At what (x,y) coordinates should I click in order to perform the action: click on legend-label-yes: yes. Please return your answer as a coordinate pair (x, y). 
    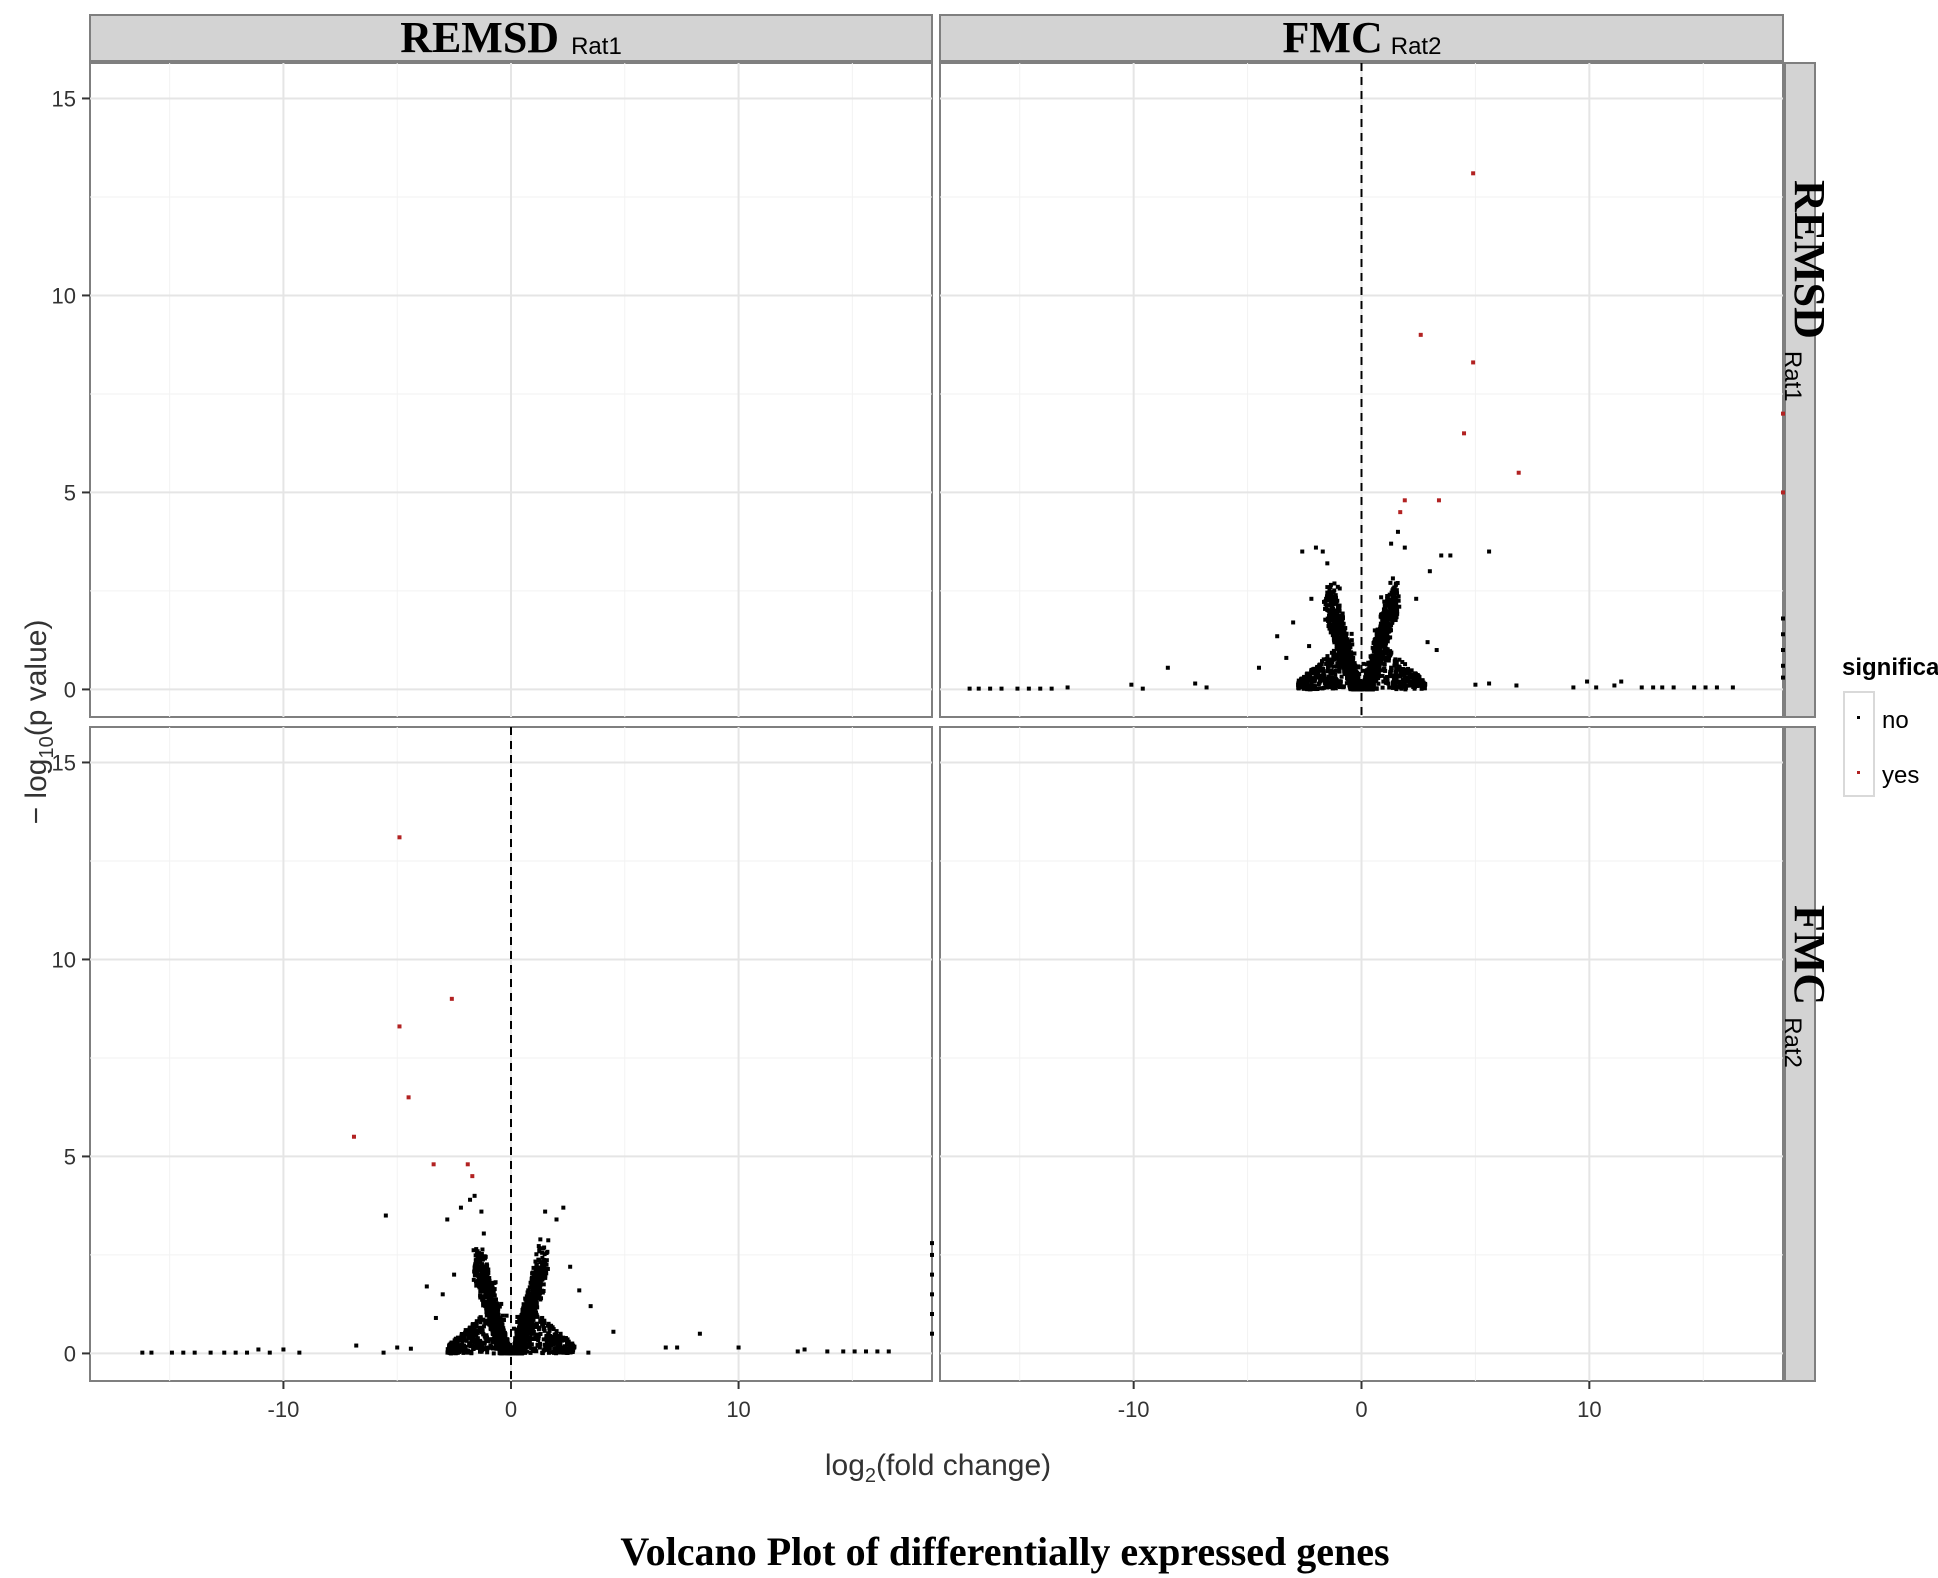
    Looking at the image, I should click on (1900, 775).